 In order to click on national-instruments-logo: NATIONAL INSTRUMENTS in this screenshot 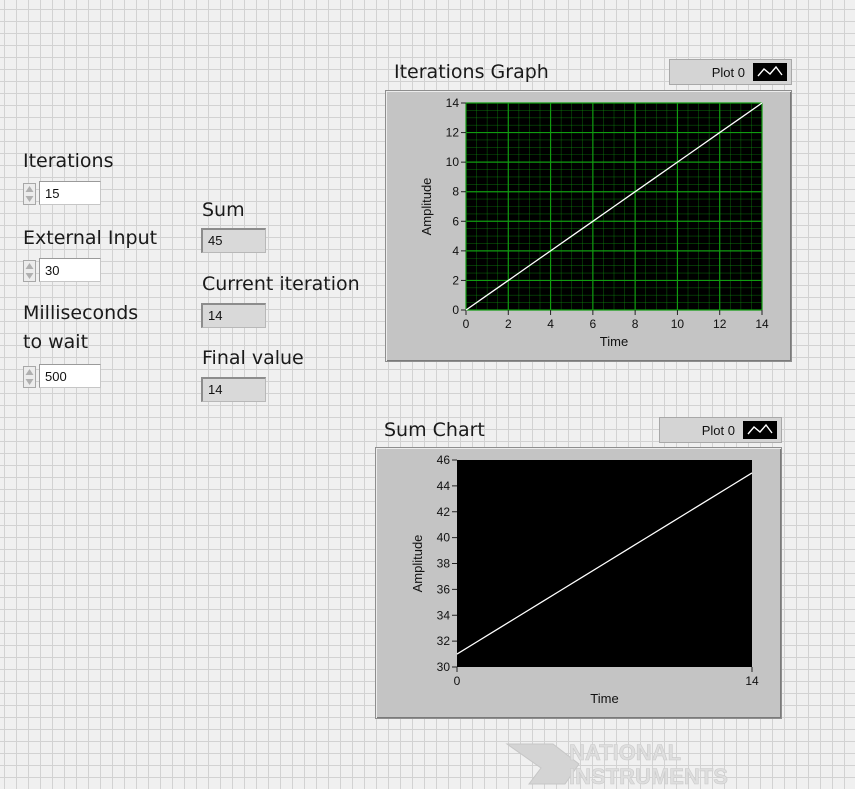, I will do `click(616, 764)`.